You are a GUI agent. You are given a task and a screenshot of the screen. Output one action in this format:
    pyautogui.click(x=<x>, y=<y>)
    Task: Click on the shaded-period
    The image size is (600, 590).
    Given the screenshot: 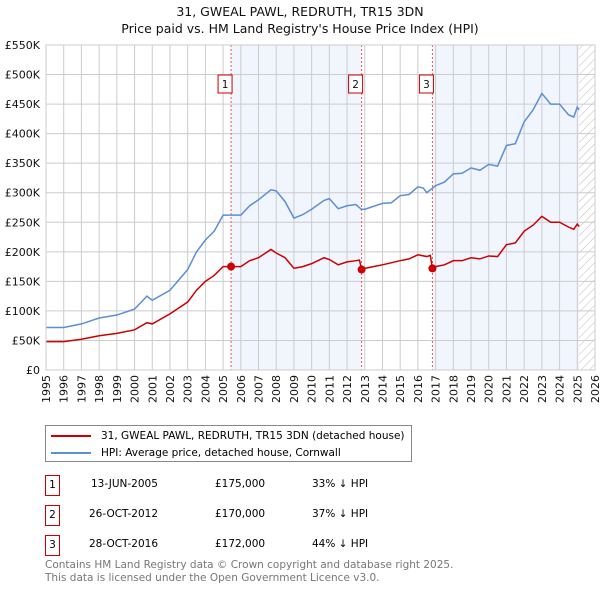 What is the action you would take?
    pyautogui.click(x=506, y=207)
    